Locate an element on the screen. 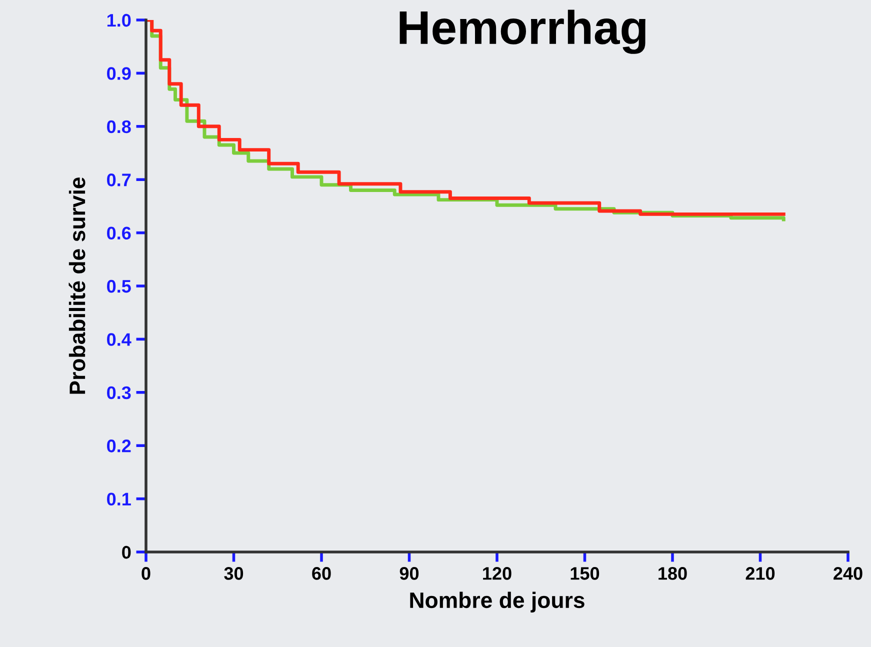  y-tick-label: 1.0 is located at coordinates (119, 20).